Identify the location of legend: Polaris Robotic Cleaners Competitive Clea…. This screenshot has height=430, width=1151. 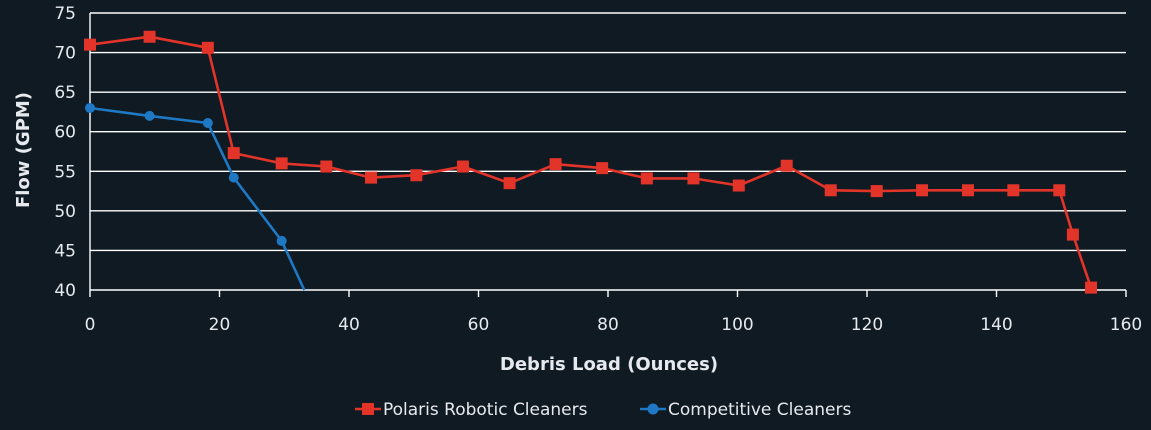
(603, 410).